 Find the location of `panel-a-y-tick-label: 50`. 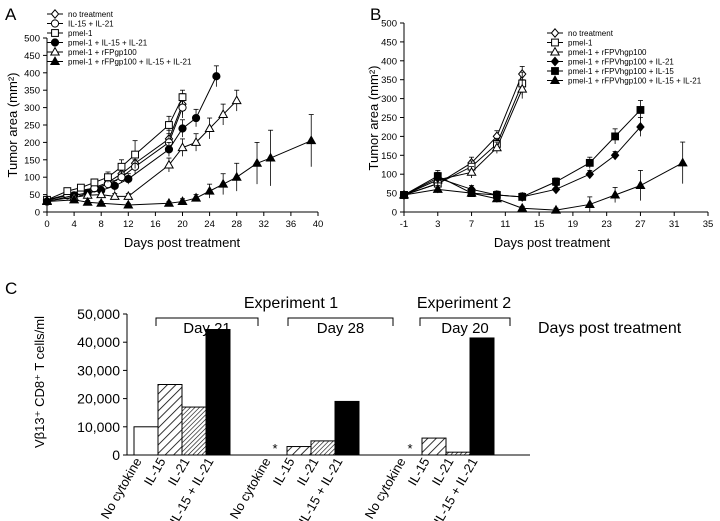

panel-a-y-tick-label: 50 is located at coordinates (34, 195).